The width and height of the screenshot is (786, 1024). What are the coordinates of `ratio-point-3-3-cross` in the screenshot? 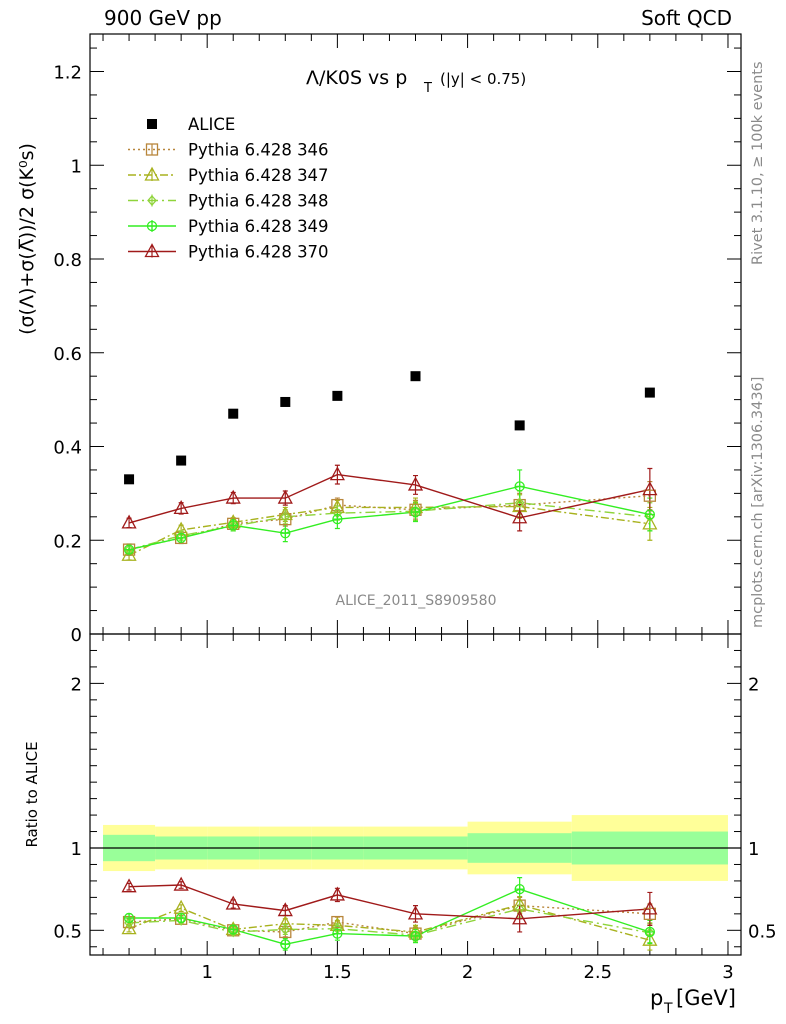 It's located at (285, 944).